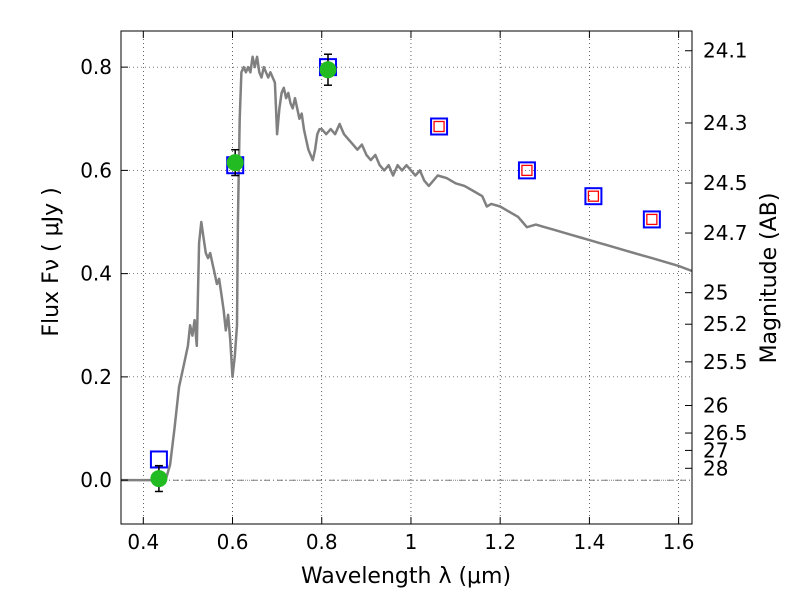  I want to click on x-tick-label: 1.6, so click(679, 542).